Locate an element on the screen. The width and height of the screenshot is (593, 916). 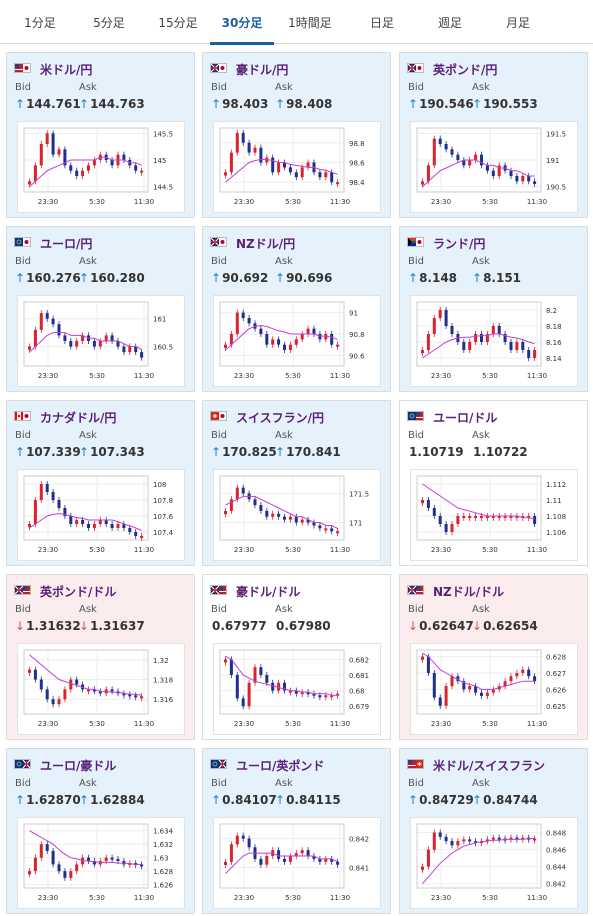
tab-2: 15分足 is located at coordinates (178, 23).